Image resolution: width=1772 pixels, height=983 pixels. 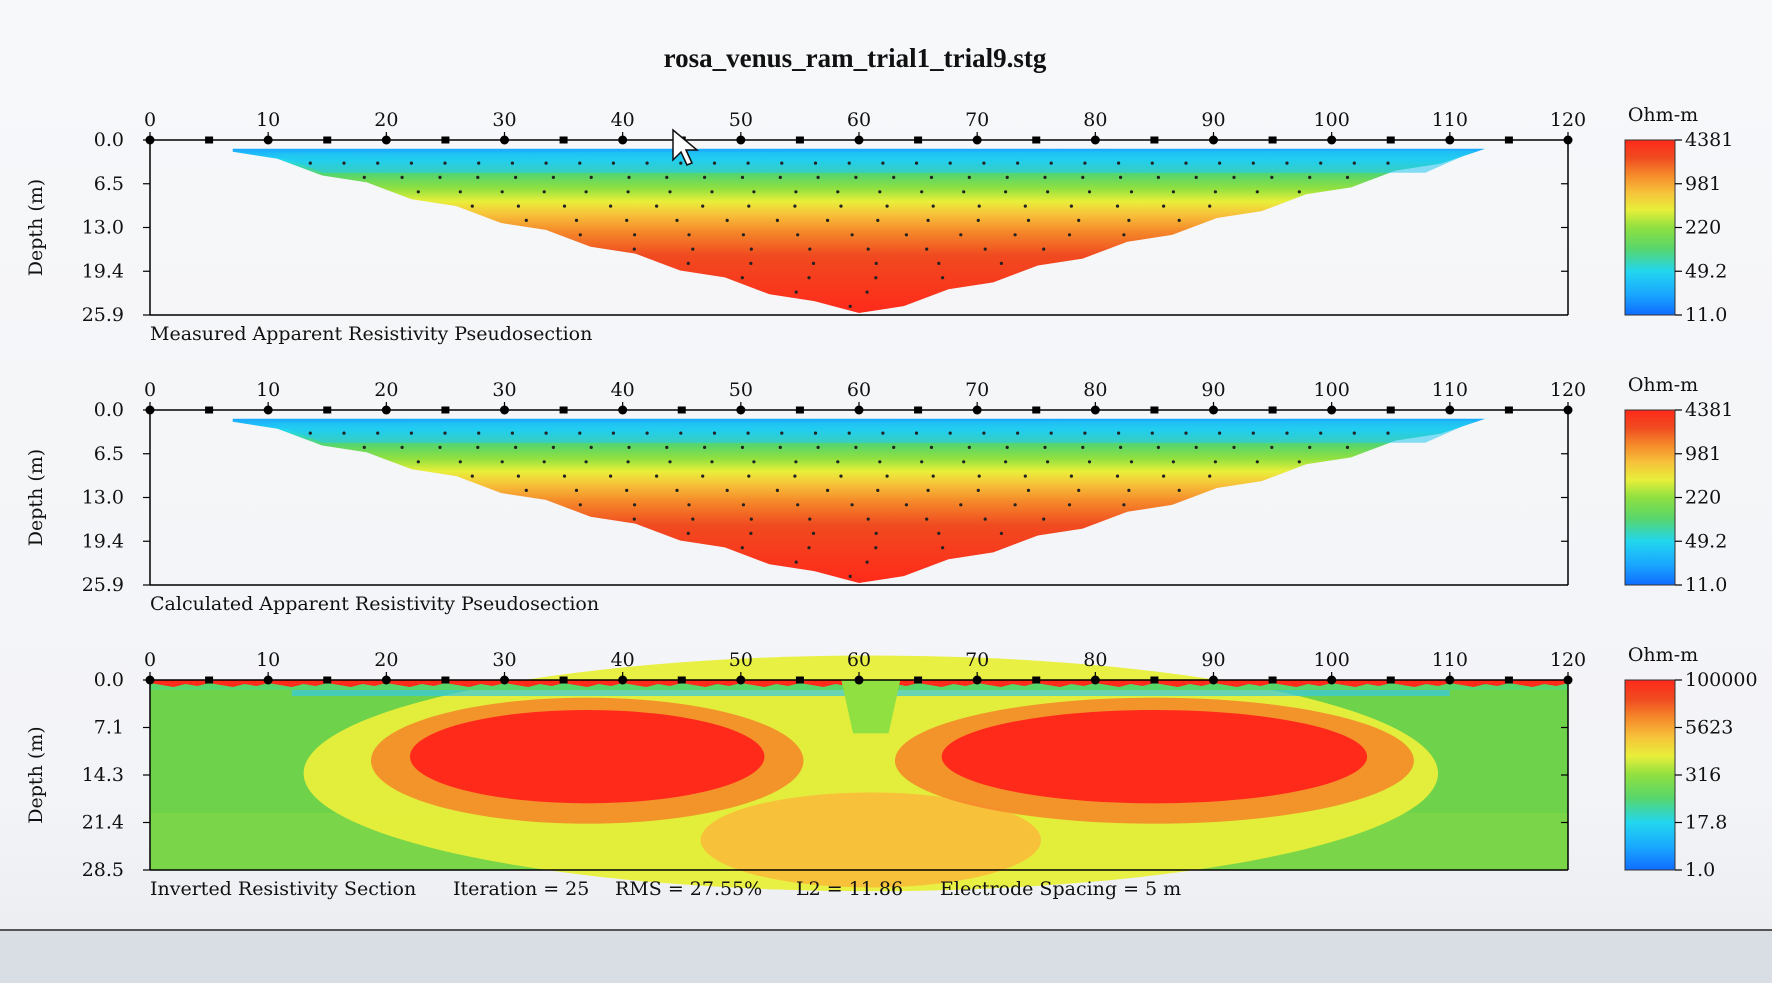 What do you see at coordinates (1709, 140) in the screenshot?
I see `colorbar-label: 4381` at bounding box center [1709, 140].